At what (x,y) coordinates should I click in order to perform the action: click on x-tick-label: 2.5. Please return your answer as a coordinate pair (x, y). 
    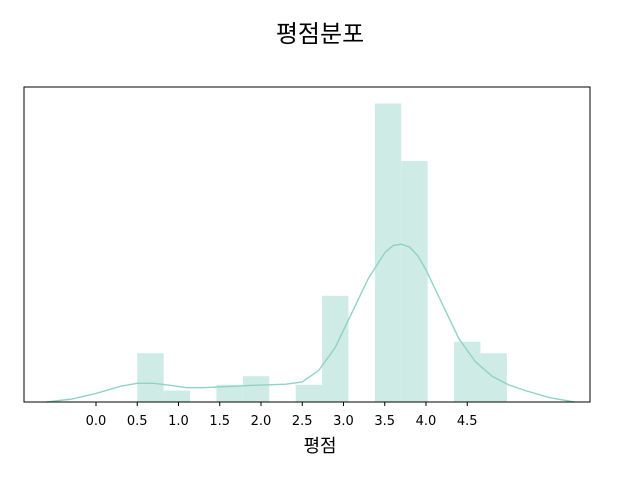
    Looking at the image, I should click on (302, 421).